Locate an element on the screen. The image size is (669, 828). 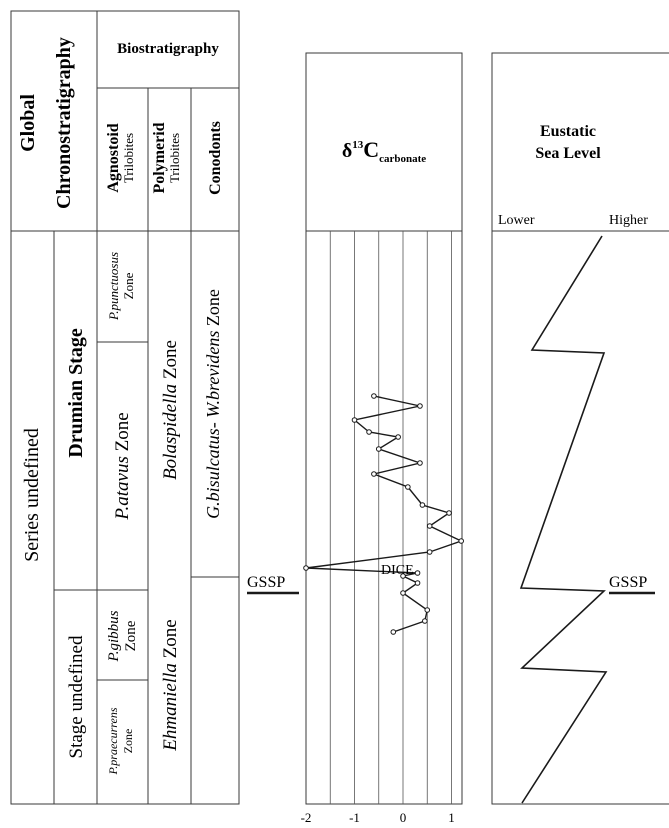
zone-conodont-name: G.bisulcatus- W.brevidens is located at coordinates (213, 425).